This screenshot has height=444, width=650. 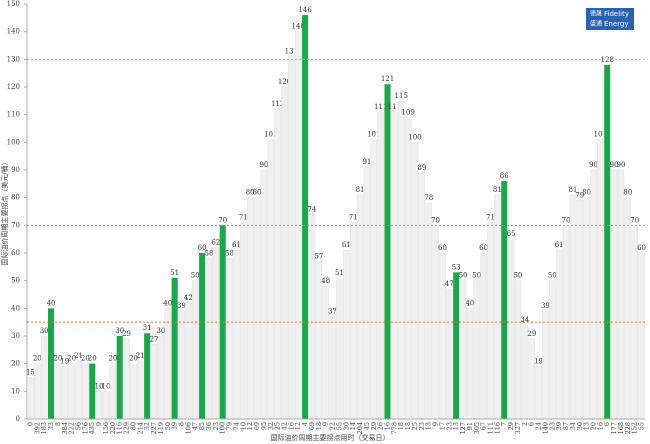 I want to click on data-label: 53, so click(x=456, y=267).